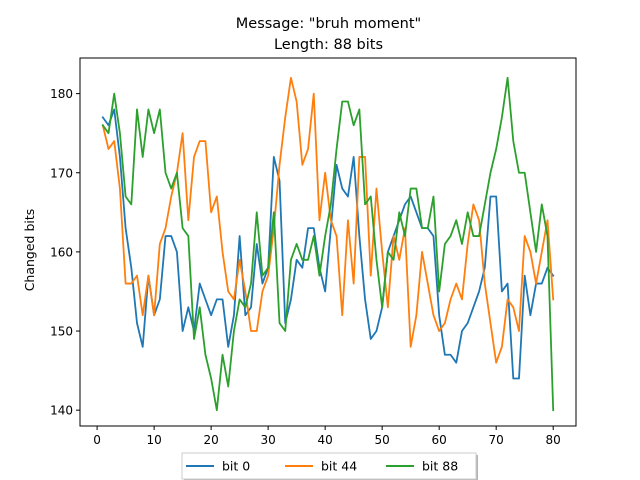 This screenshot has height=480, width=640. What do you see at coordinates (97, 440) in the screenshot?
I see `x-tick-label: 0` at bounding box center [97, 440].